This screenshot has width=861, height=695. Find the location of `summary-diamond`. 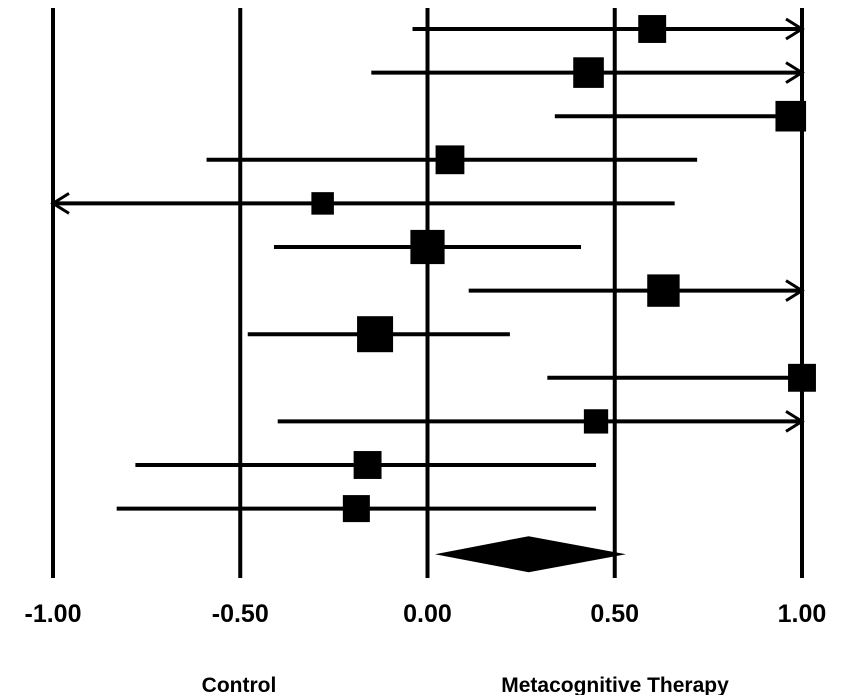

summary-diamond is located at coordinates (530, 554).